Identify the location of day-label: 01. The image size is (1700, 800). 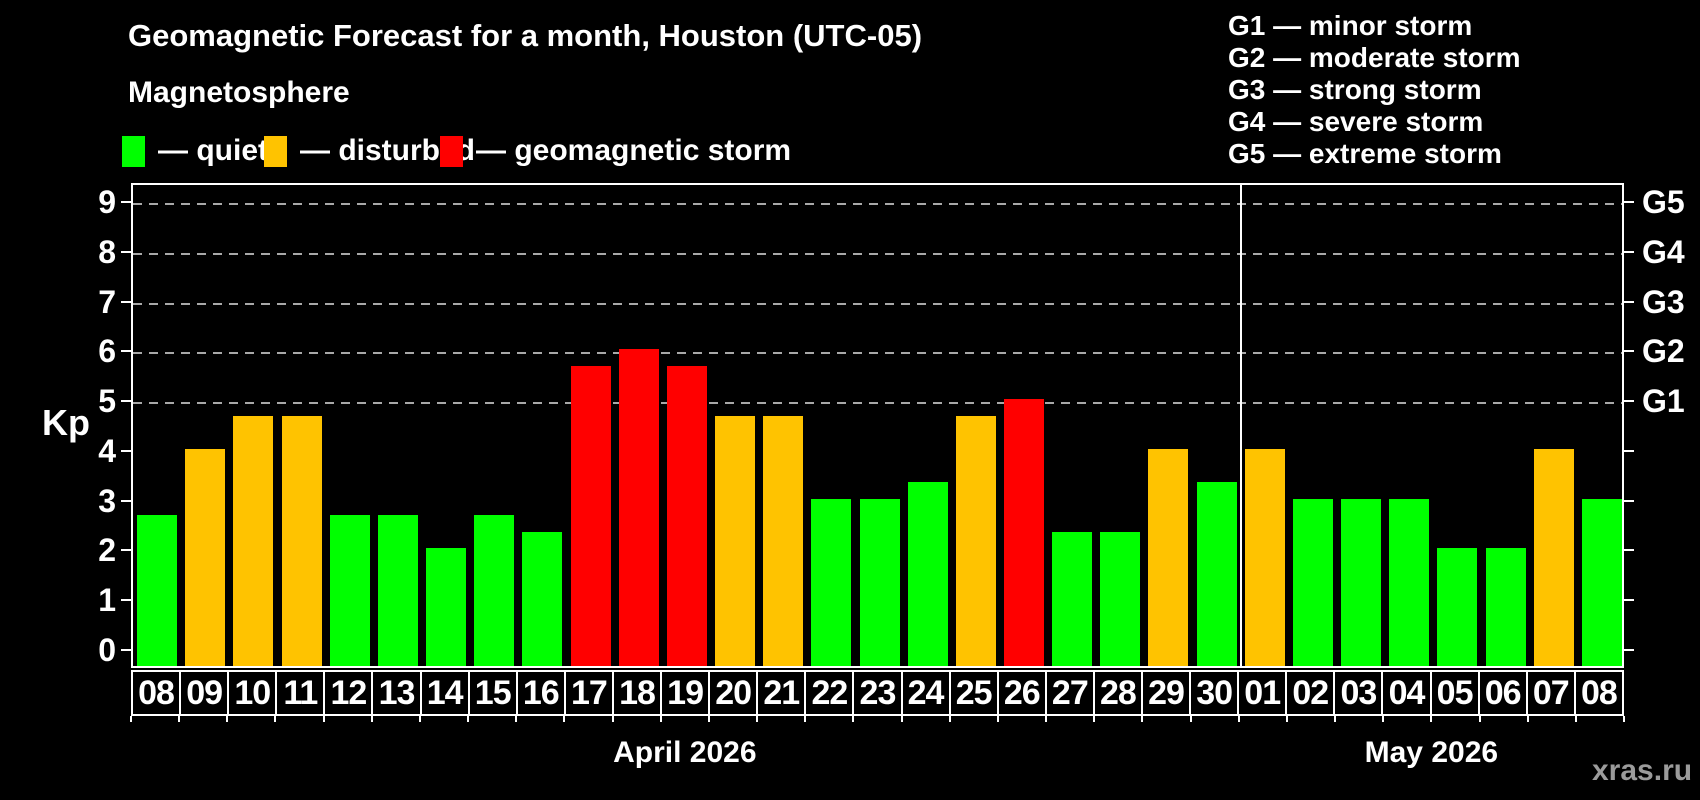
(1262, 693).